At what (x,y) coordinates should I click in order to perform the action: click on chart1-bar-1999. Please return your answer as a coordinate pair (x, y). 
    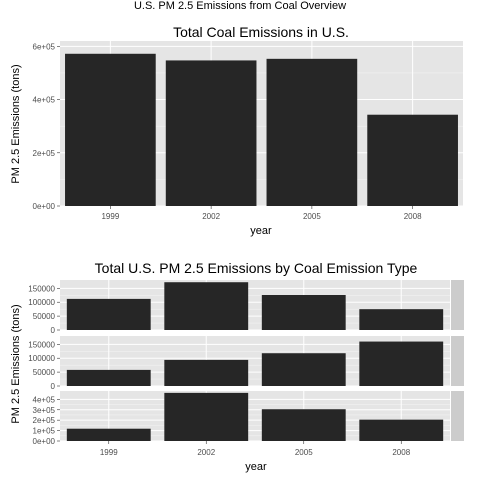
    Looking at the image, I should click on (110, 129).